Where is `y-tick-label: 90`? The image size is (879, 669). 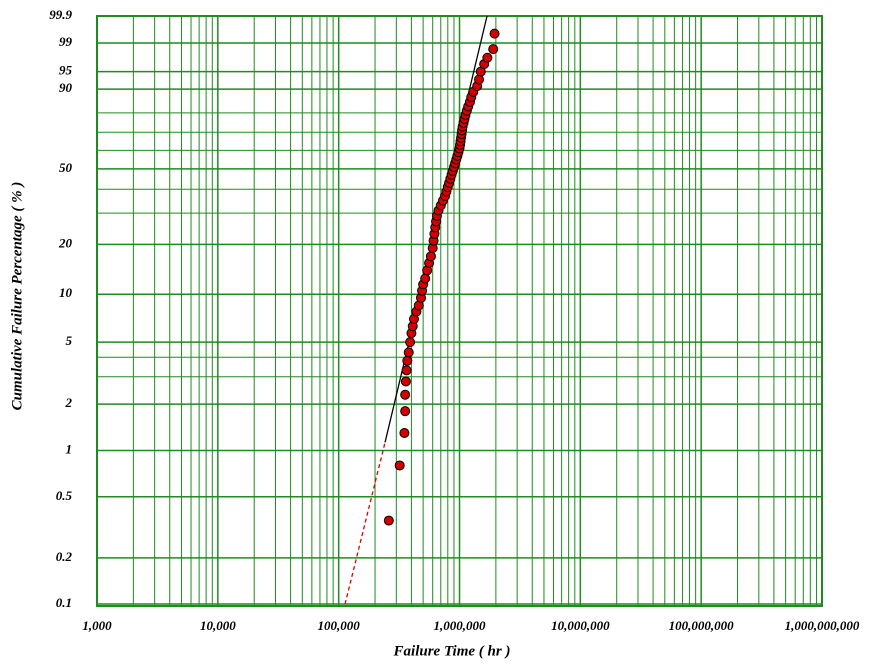
y-tick-label: 90 is located at coordinates (66, 87).